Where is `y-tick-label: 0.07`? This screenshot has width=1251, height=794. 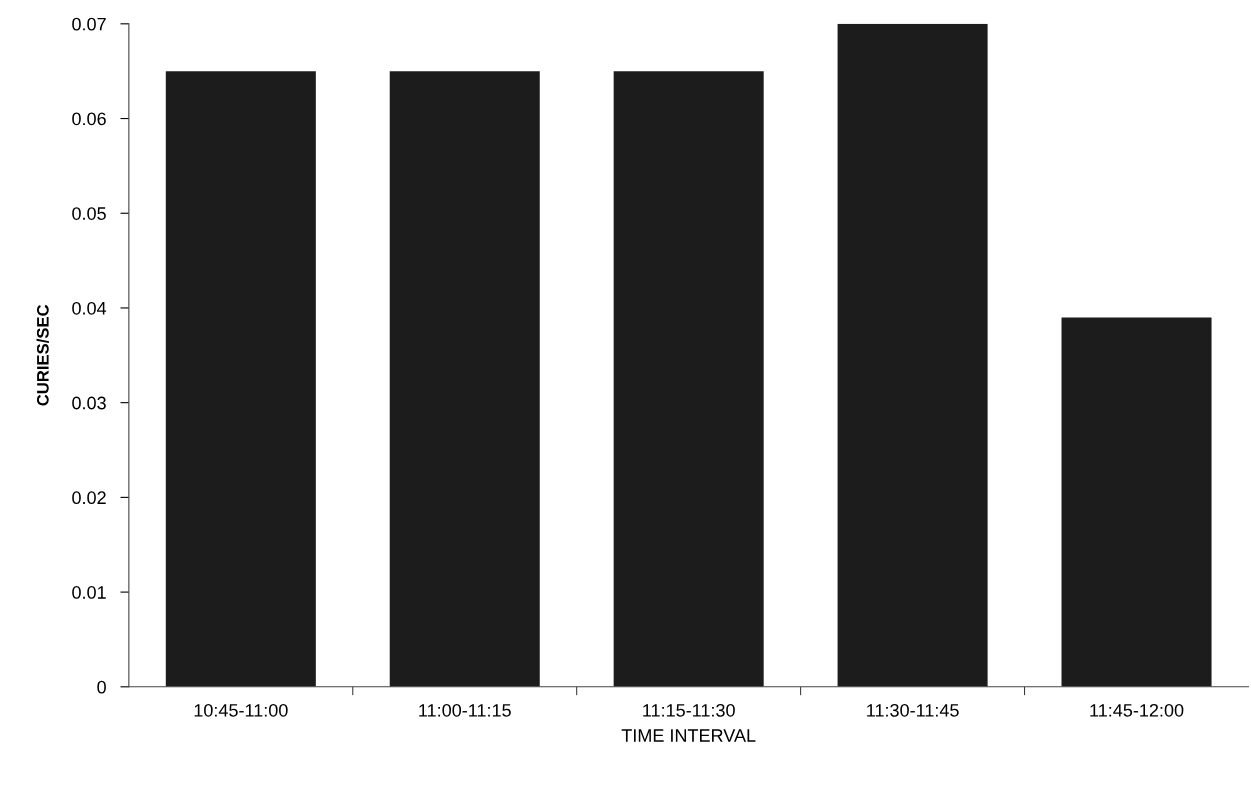
y-tick-label: 0.07 is located at coordinates (89, 24).